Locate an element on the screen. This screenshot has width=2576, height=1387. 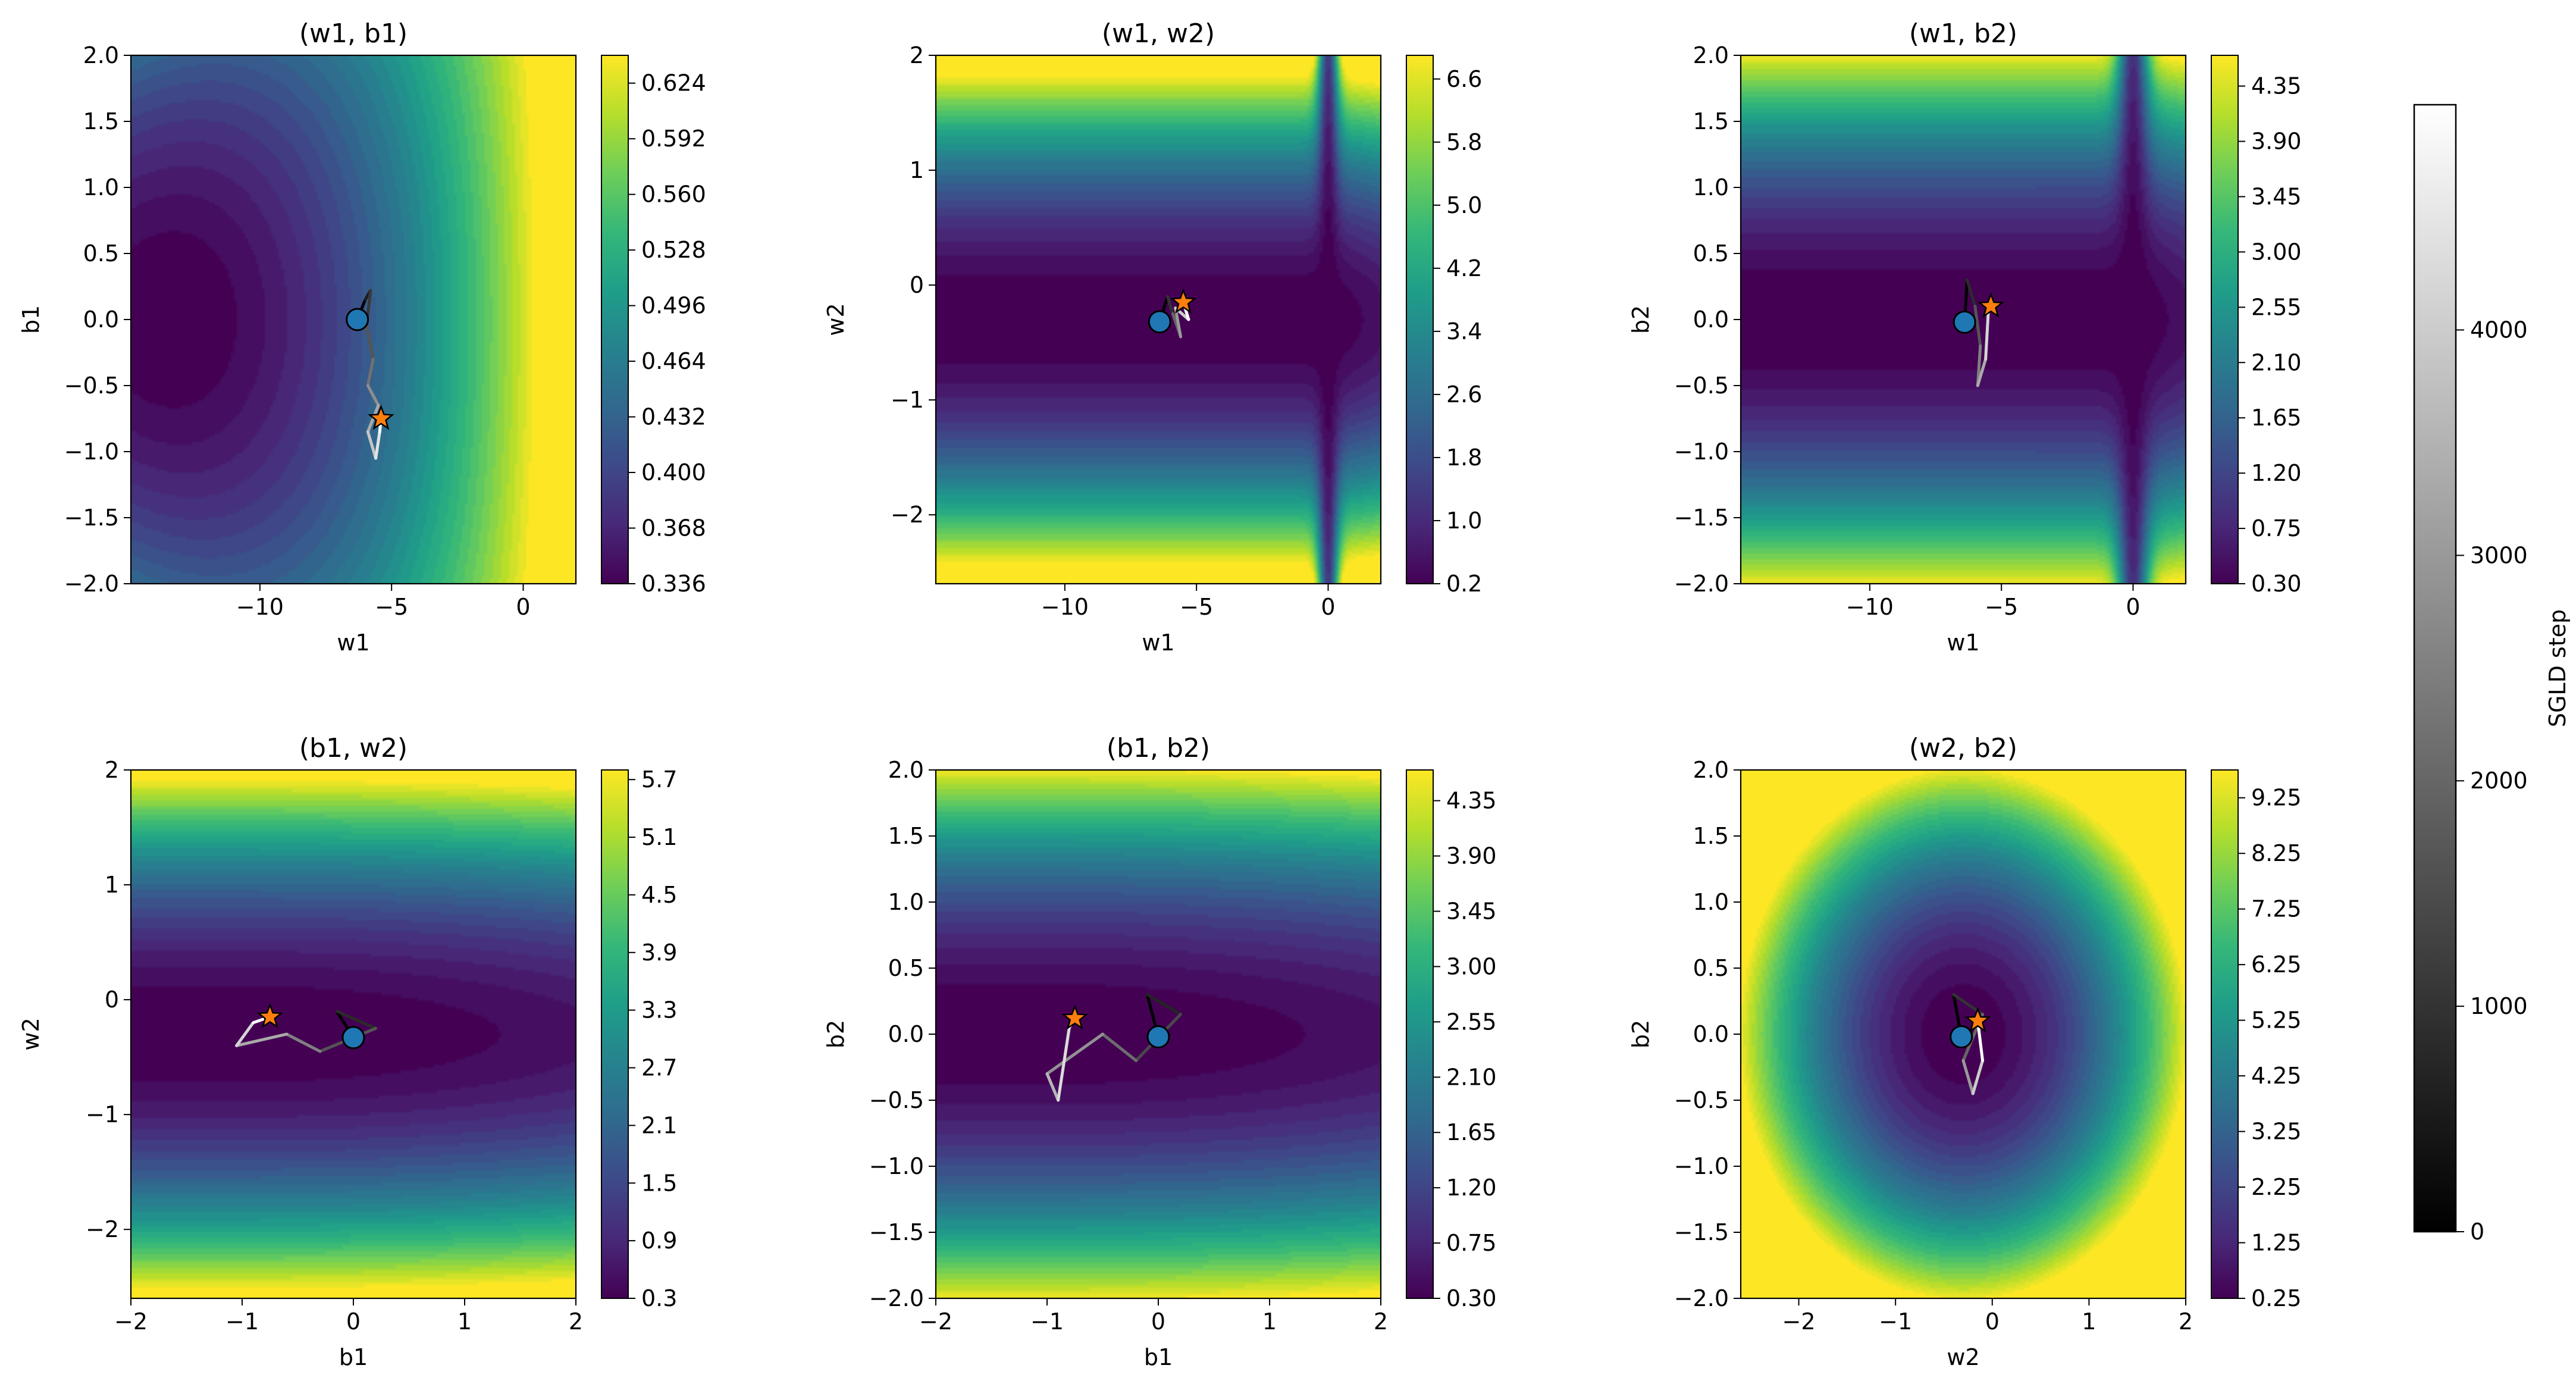
colorbar-tick-label: 5.0 is located at coordinates (1464, 205).